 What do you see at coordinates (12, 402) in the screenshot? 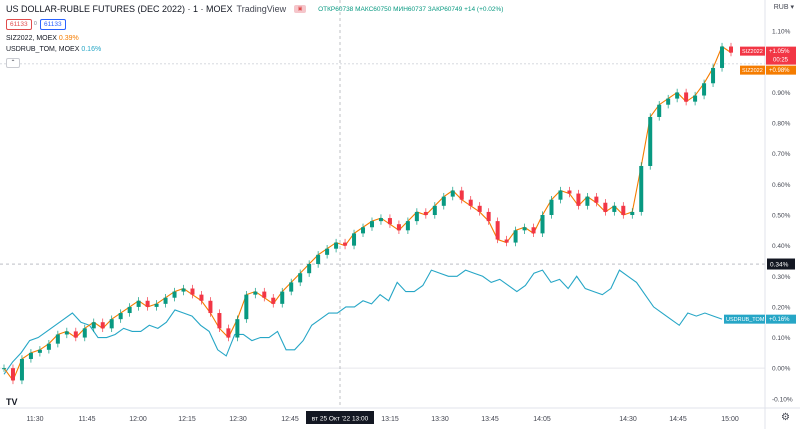
I see `tradingview-logo-icon: TV` at bounding box center [12, 402].